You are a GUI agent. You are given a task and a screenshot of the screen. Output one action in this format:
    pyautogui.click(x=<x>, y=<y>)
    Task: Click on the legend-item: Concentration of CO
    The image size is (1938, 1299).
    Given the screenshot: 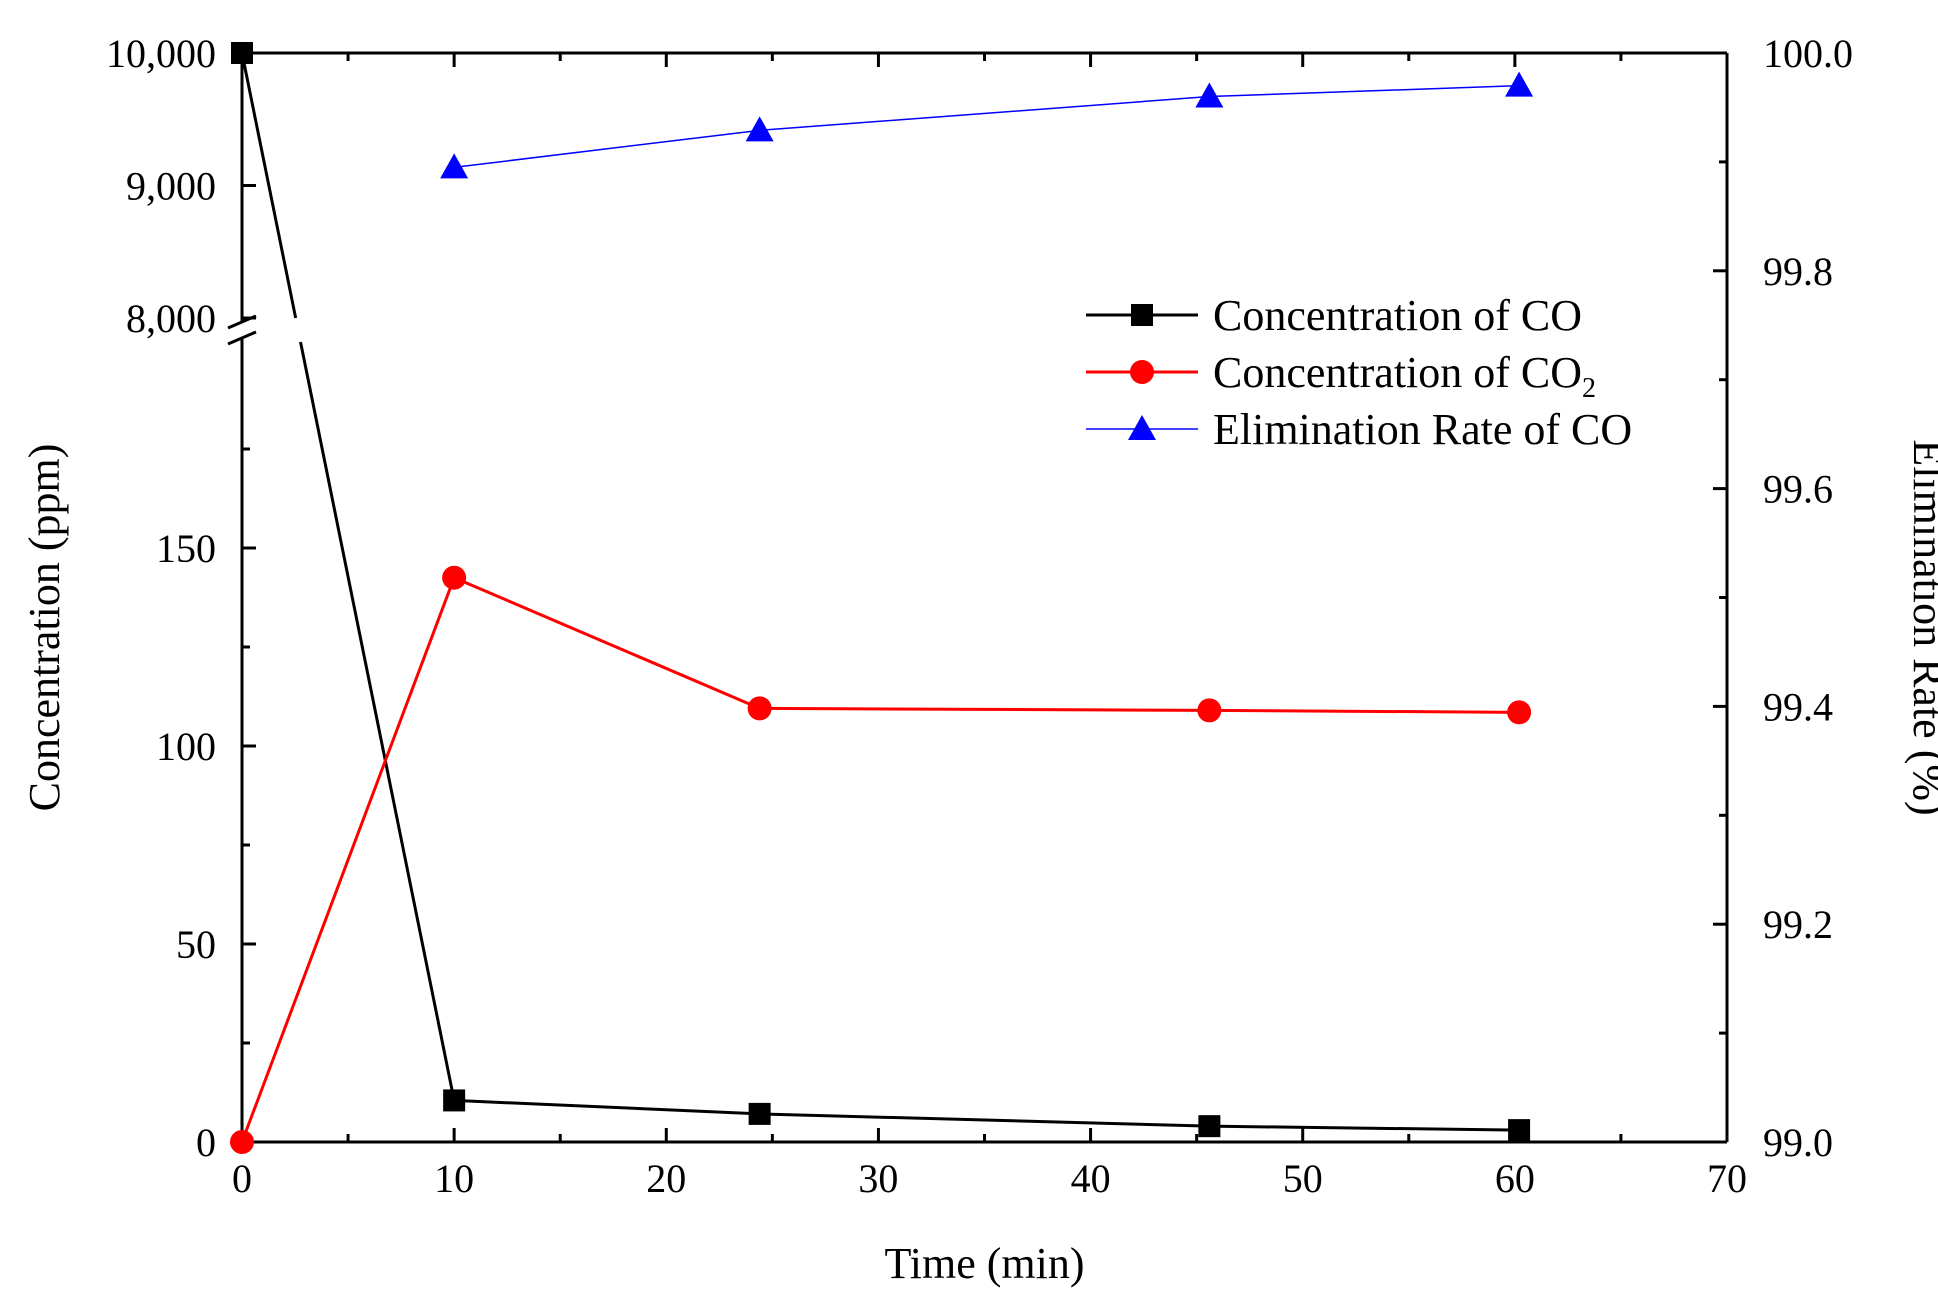 What is the action you would take?
    pyautogui.click(x=1334, y=315)
    